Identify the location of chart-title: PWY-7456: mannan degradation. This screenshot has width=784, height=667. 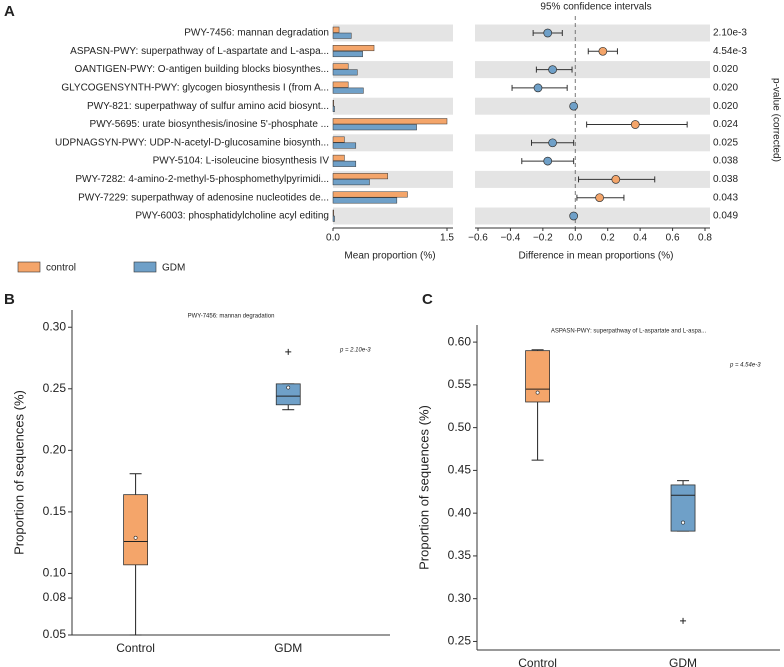
(231, 317).